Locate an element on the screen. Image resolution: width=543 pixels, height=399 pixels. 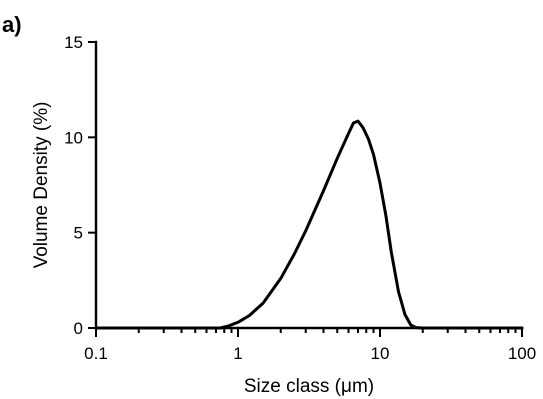
x-axis-ticks: 0.1 1 10 100 is located at coordinates (310, 345).